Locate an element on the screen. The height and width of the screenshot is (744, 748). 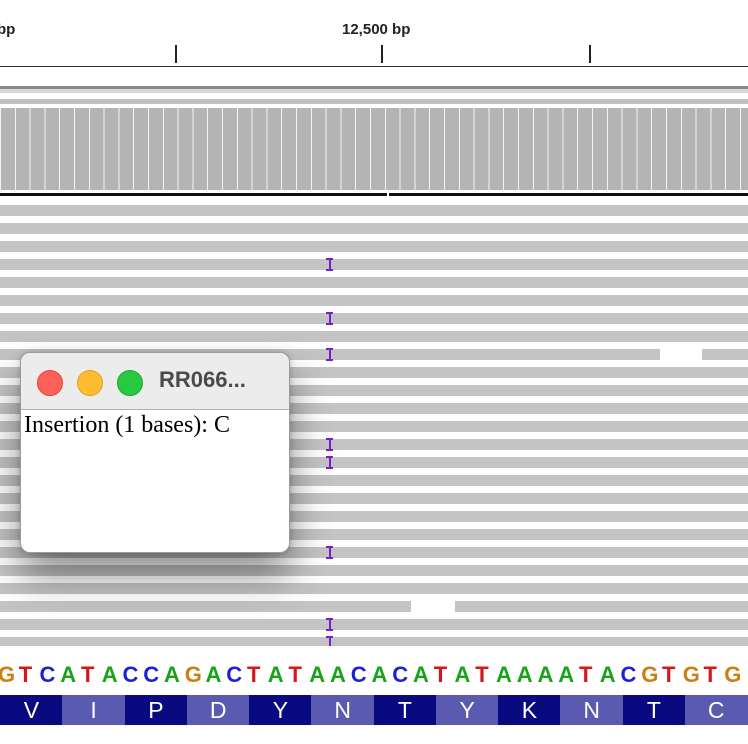
amino-acid: K is located at coordinates (529, 710).